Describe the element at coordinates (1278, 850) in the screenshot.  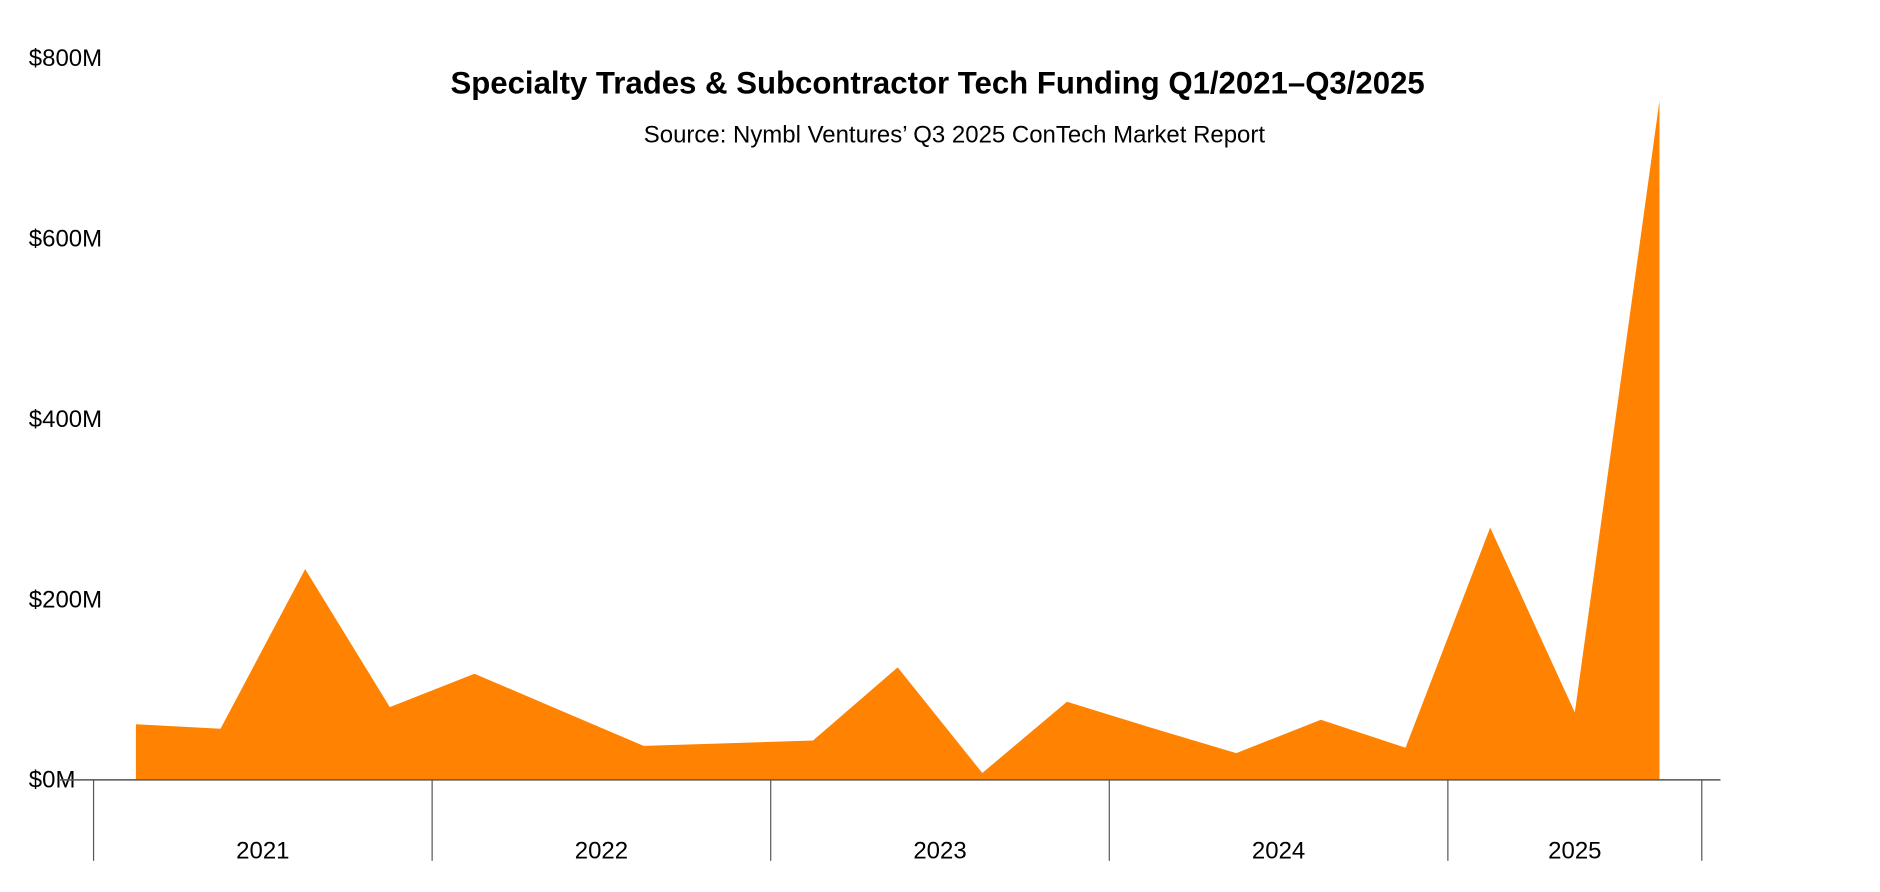
I see `x-group-label: 2024` at that location.